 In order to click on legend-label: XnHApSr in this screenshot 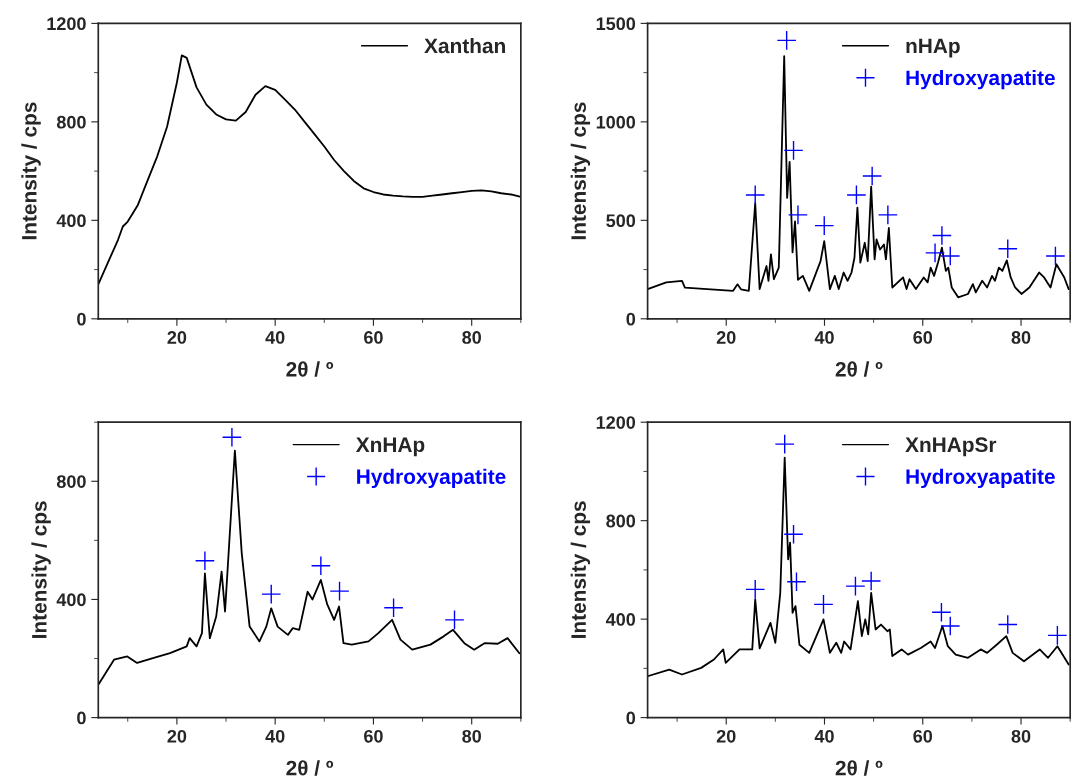, I will do `click(951, 447)`.